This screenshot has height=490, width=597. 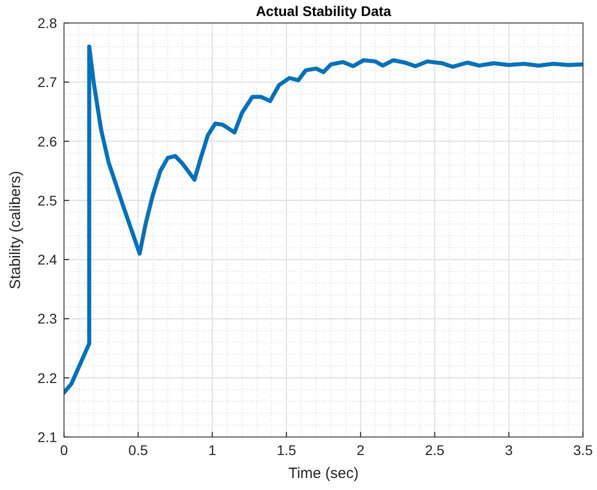 I want to click on y-tick-label: 2.8, so click(x=48, y=23).